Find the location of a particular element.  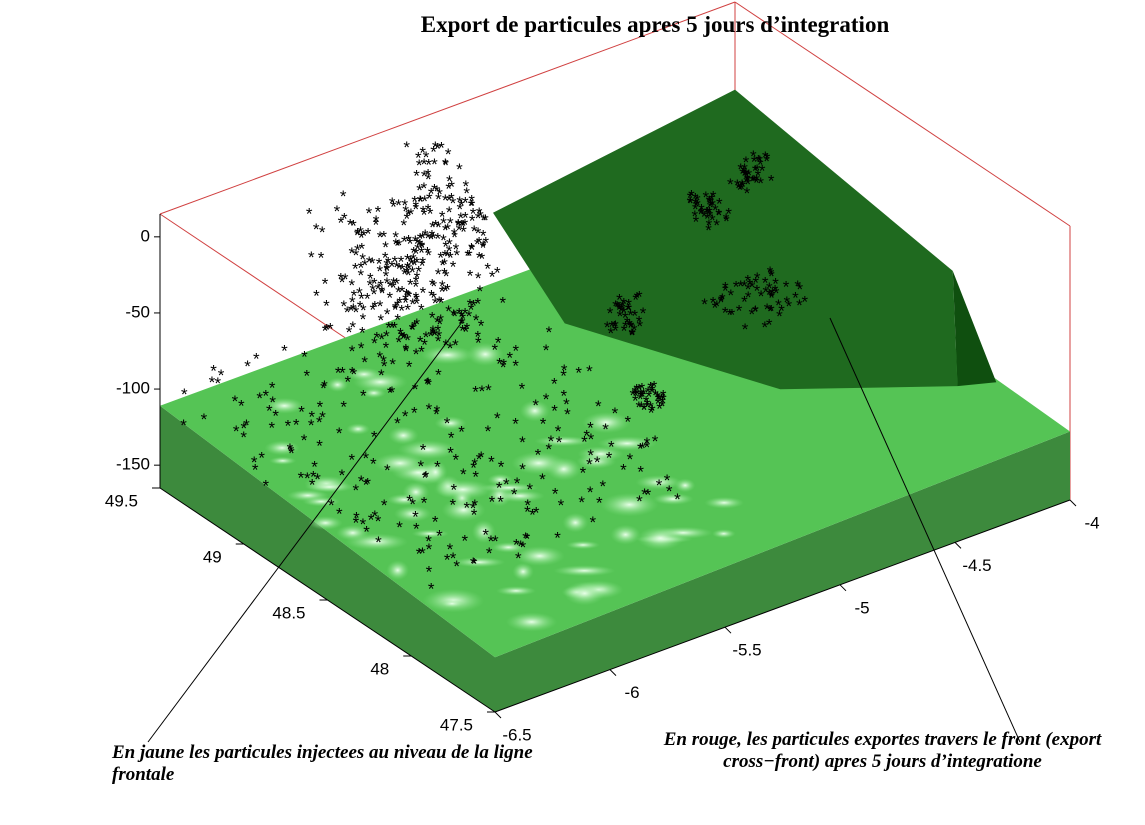

y-tick-label: -5 is located at coordinates (861, 607).